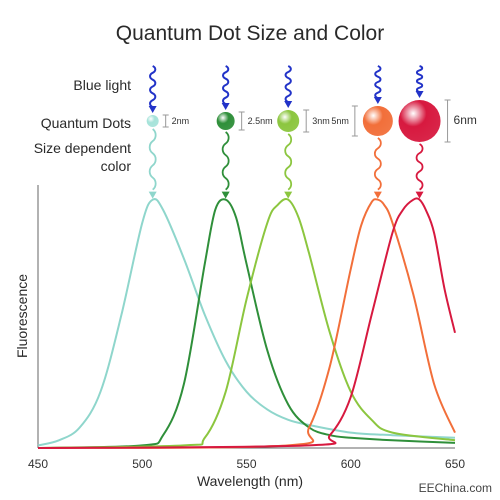  What do you see at coordinates (351, 464) in the screenshot?
I see `x-tick-label: 600` at bounding box center [351, 464].